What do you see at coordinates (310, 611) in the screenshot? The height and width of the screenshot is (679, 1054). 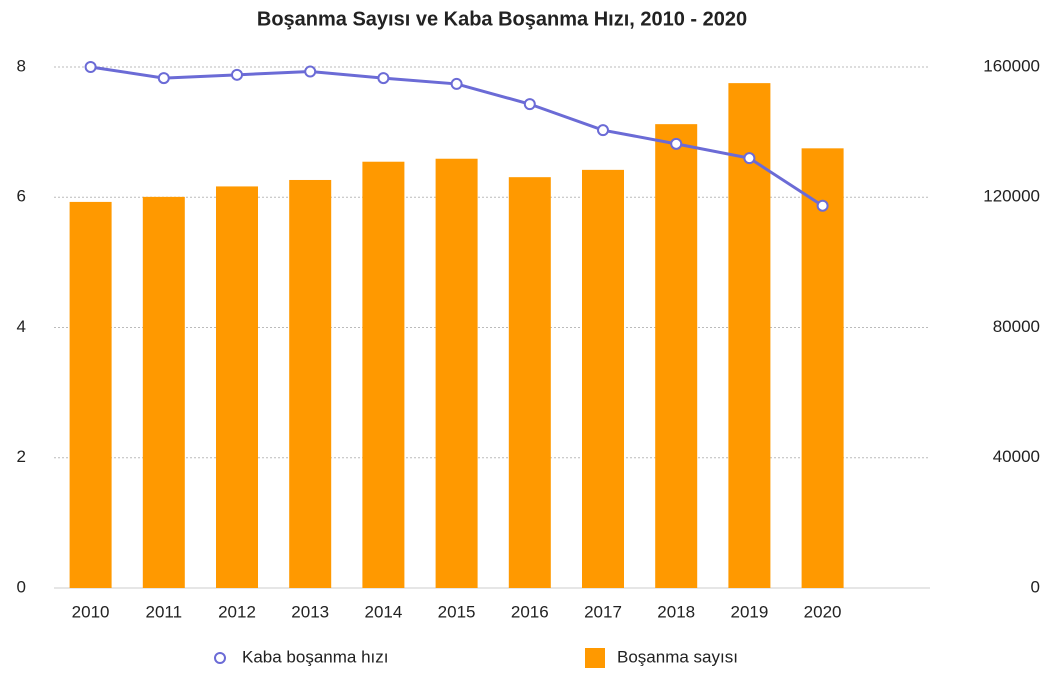 I see `x-tick-label: 2013` at bounding box center [310, 611].